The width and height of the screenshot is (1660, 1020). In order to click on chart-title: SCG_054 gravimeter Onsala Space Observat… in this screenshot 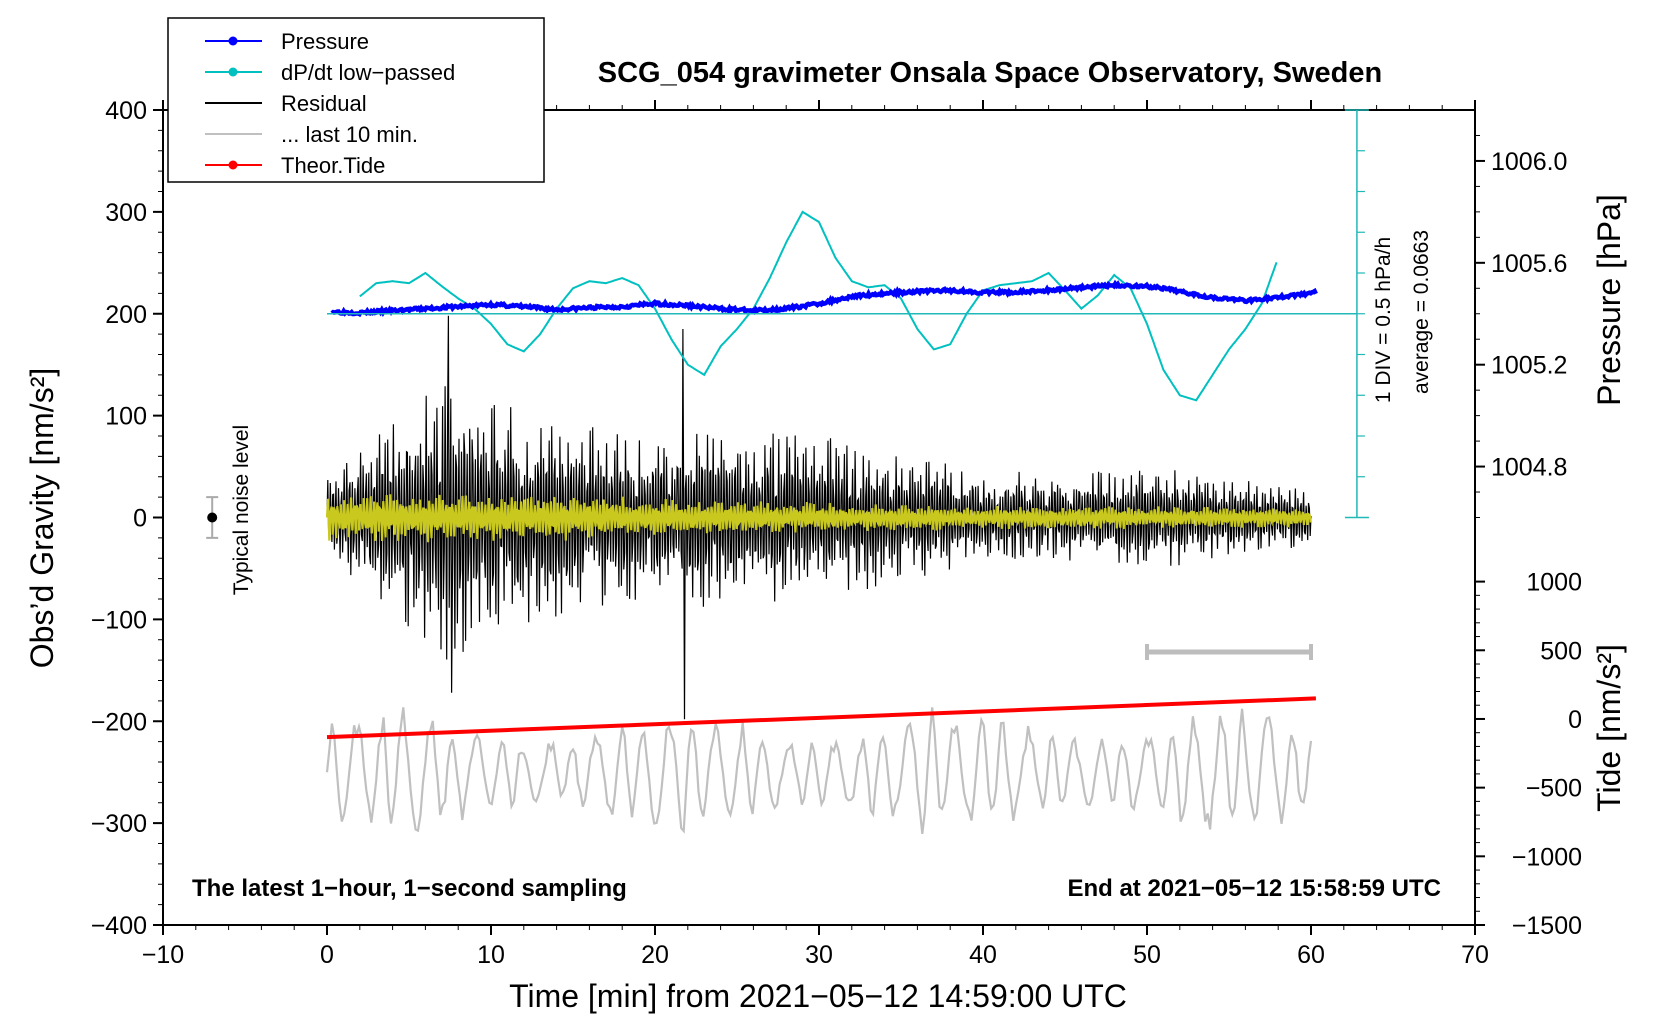, I will do `click(990, 73)`.